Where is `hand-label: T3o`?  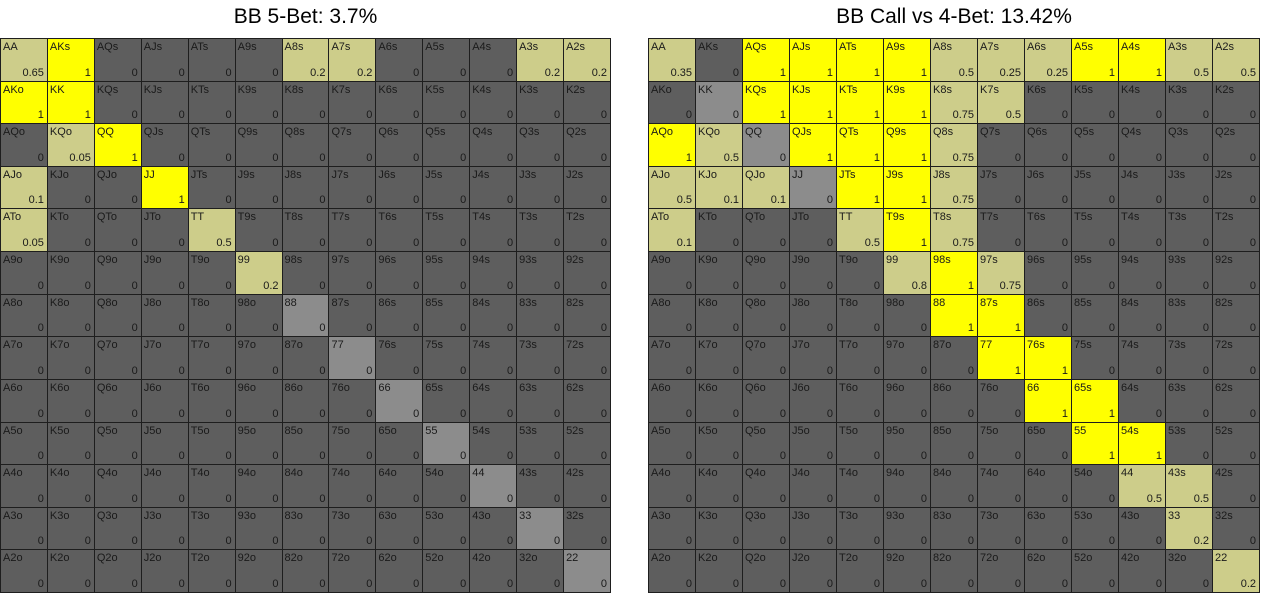
hand-label: T3o is located at coordinates (200, 515).